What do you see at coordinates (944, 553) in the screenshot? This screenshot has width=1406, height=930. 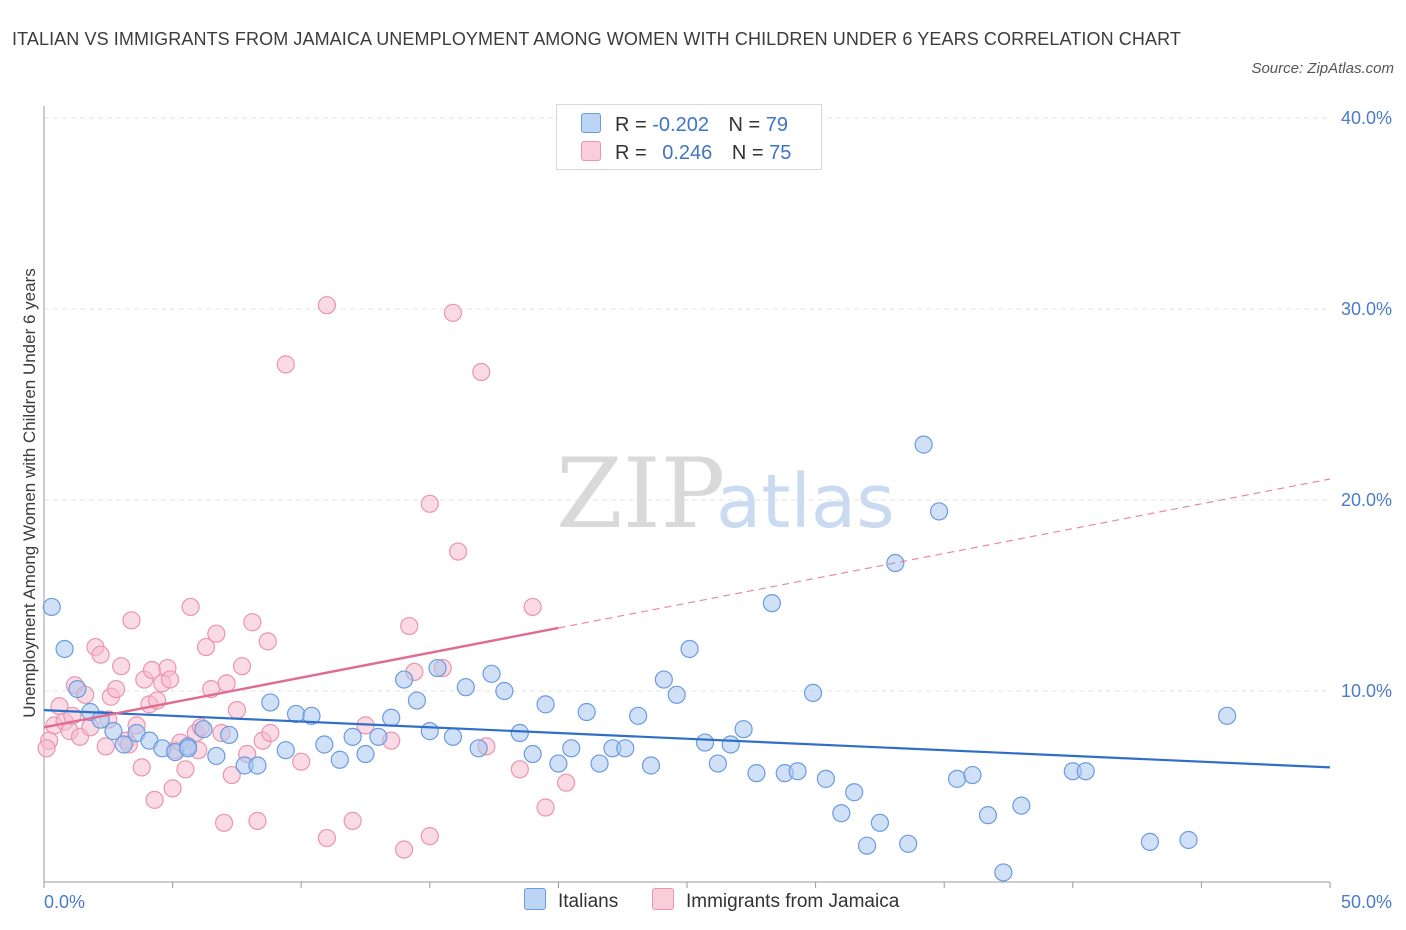 I see `jamaica-trend-extension` at bounding box center [944, 553].